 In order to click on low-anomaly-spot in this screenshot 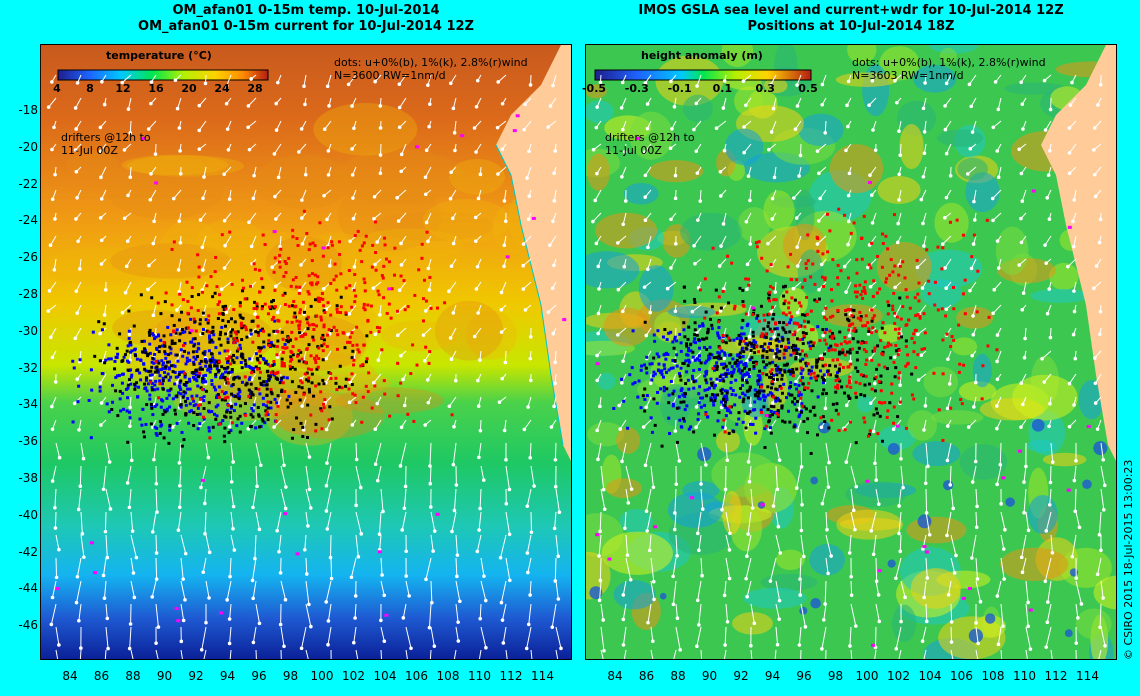, I will do `click(1068, 633)`.